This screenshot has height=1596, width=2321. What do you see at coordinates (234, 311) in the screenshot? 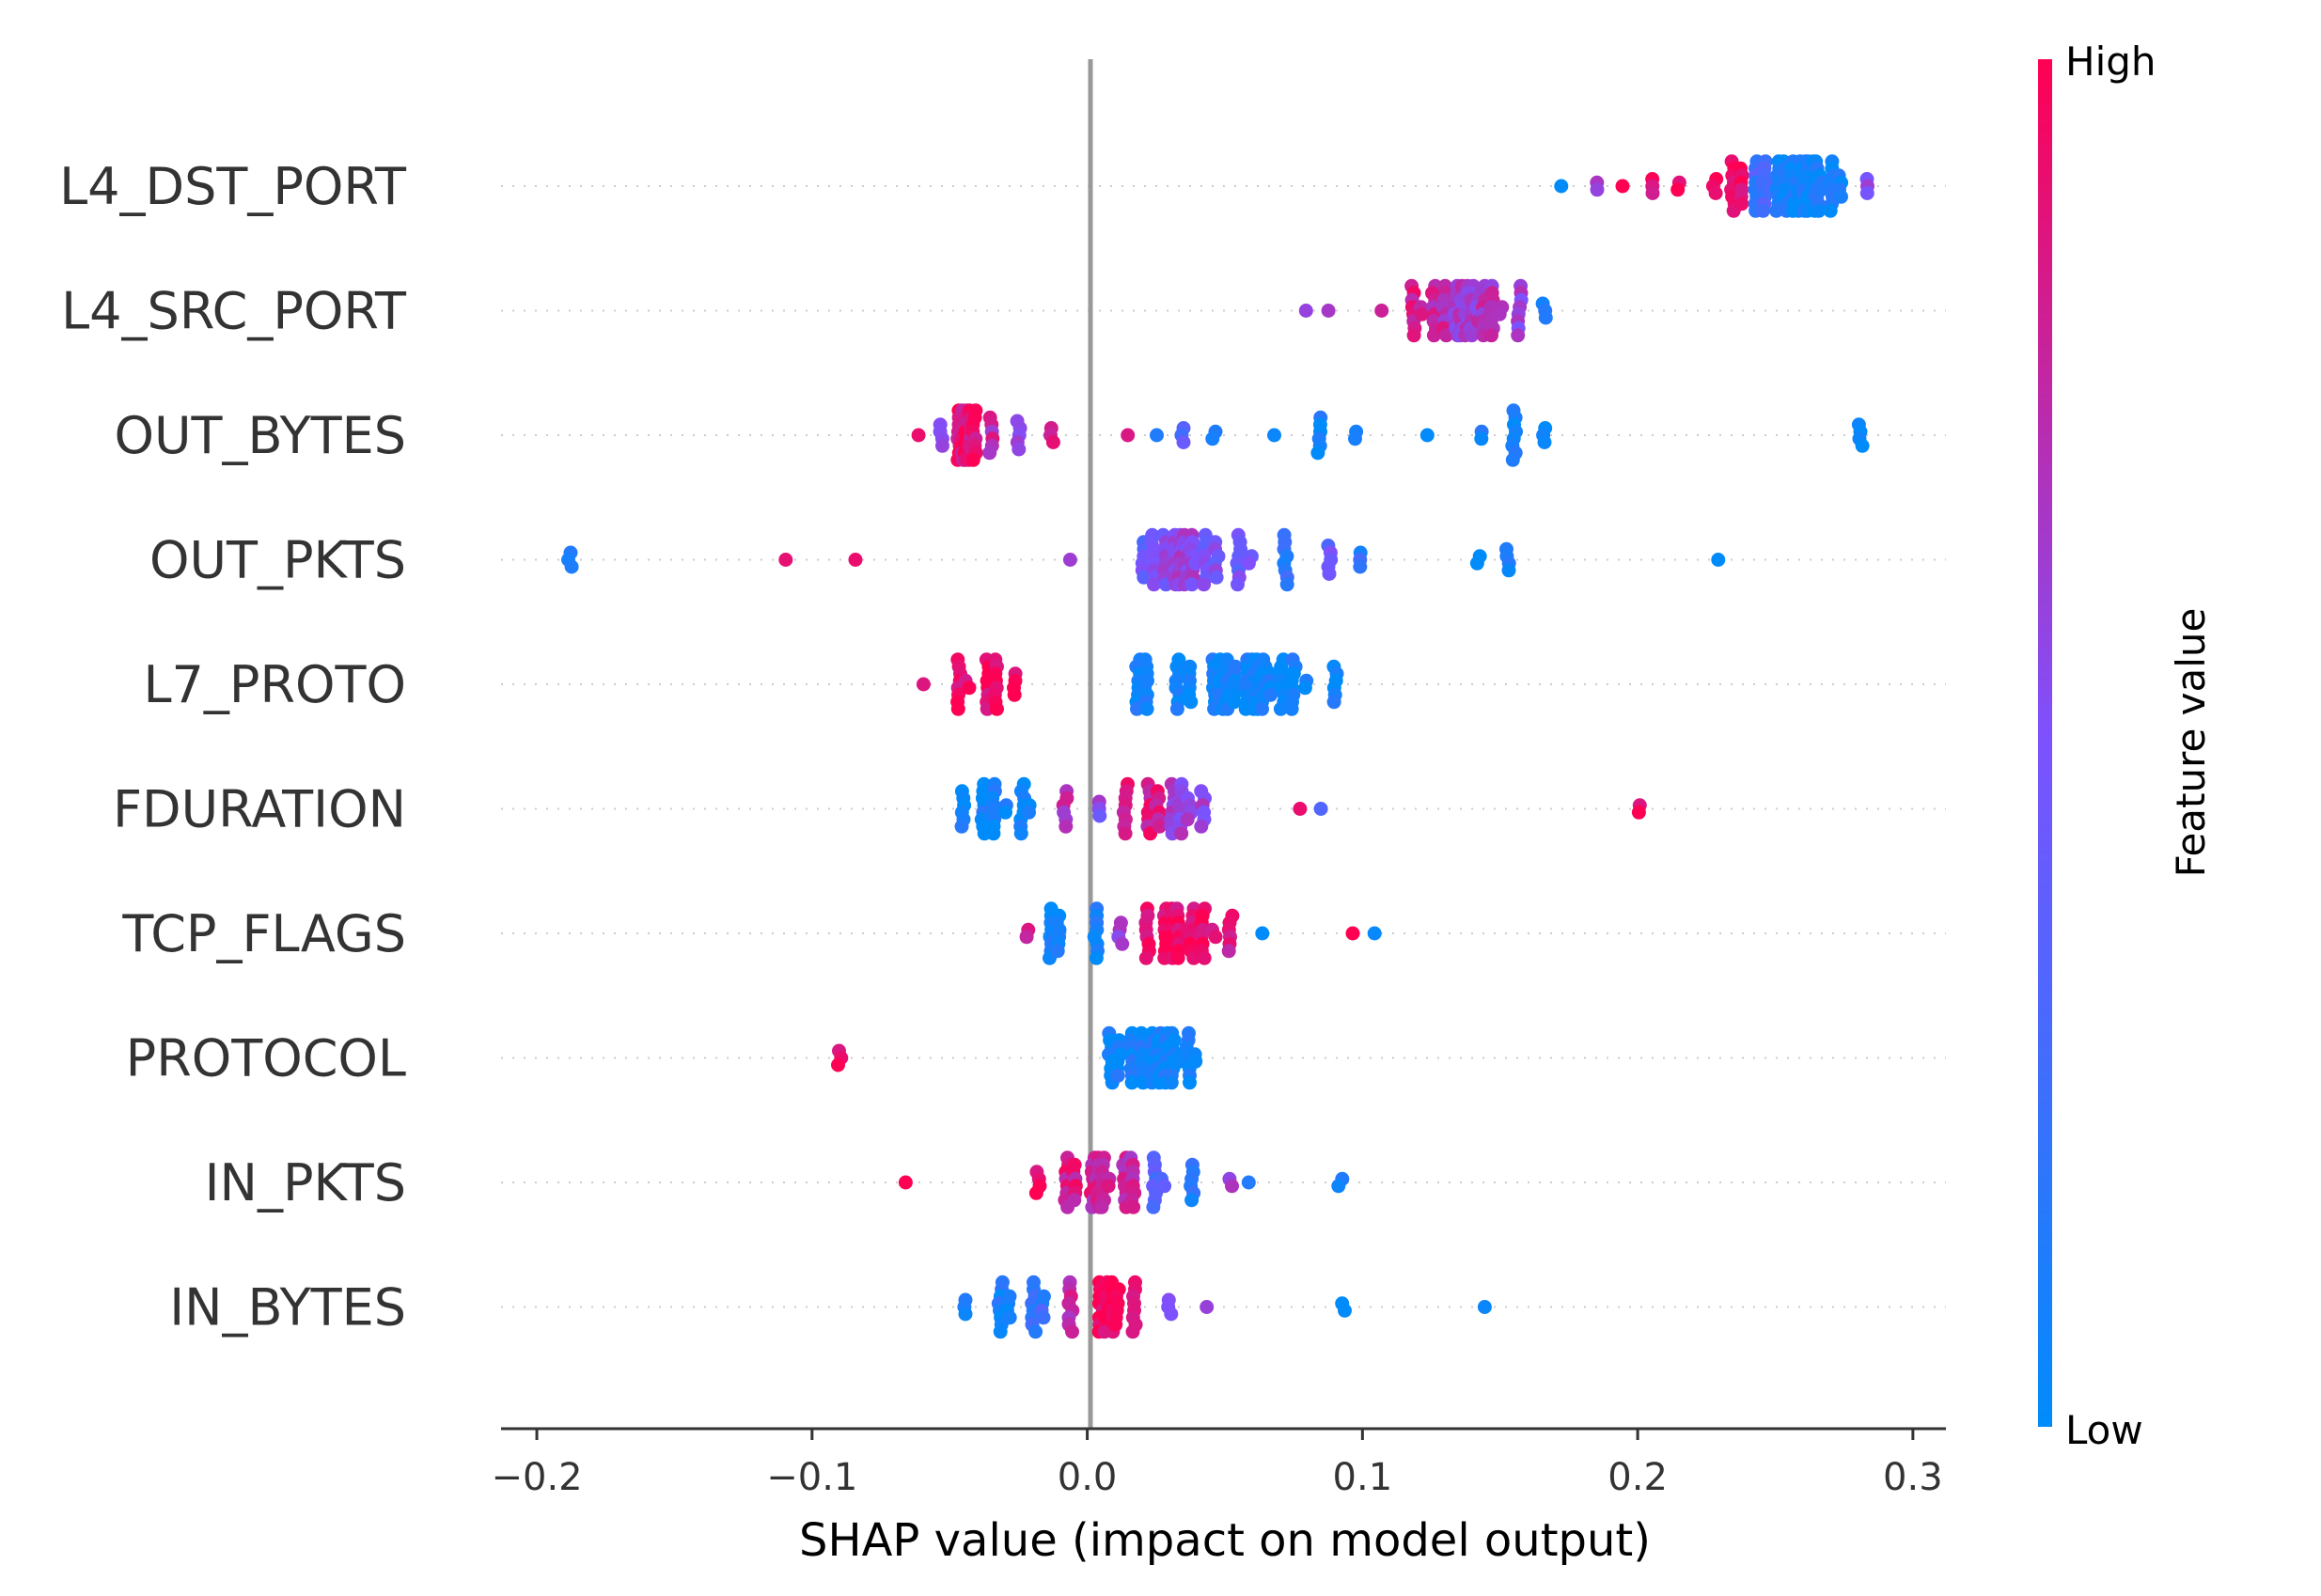
I see `feature-label: L4_SRC_PORT` at bounding box center [234, 311].